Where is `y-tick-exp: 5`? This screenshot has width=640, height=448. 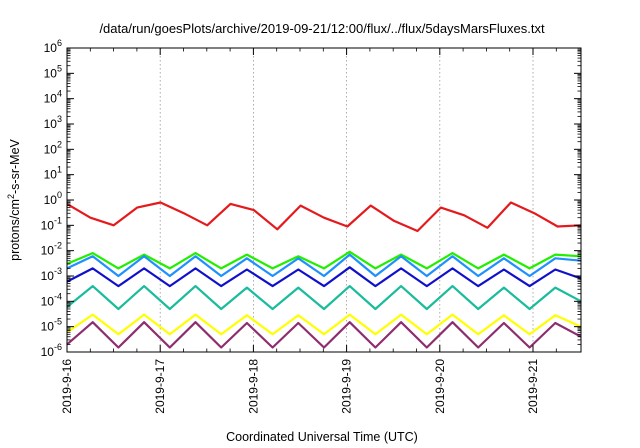 y-tick-exp: 5 is located at coordinates (59, 68).